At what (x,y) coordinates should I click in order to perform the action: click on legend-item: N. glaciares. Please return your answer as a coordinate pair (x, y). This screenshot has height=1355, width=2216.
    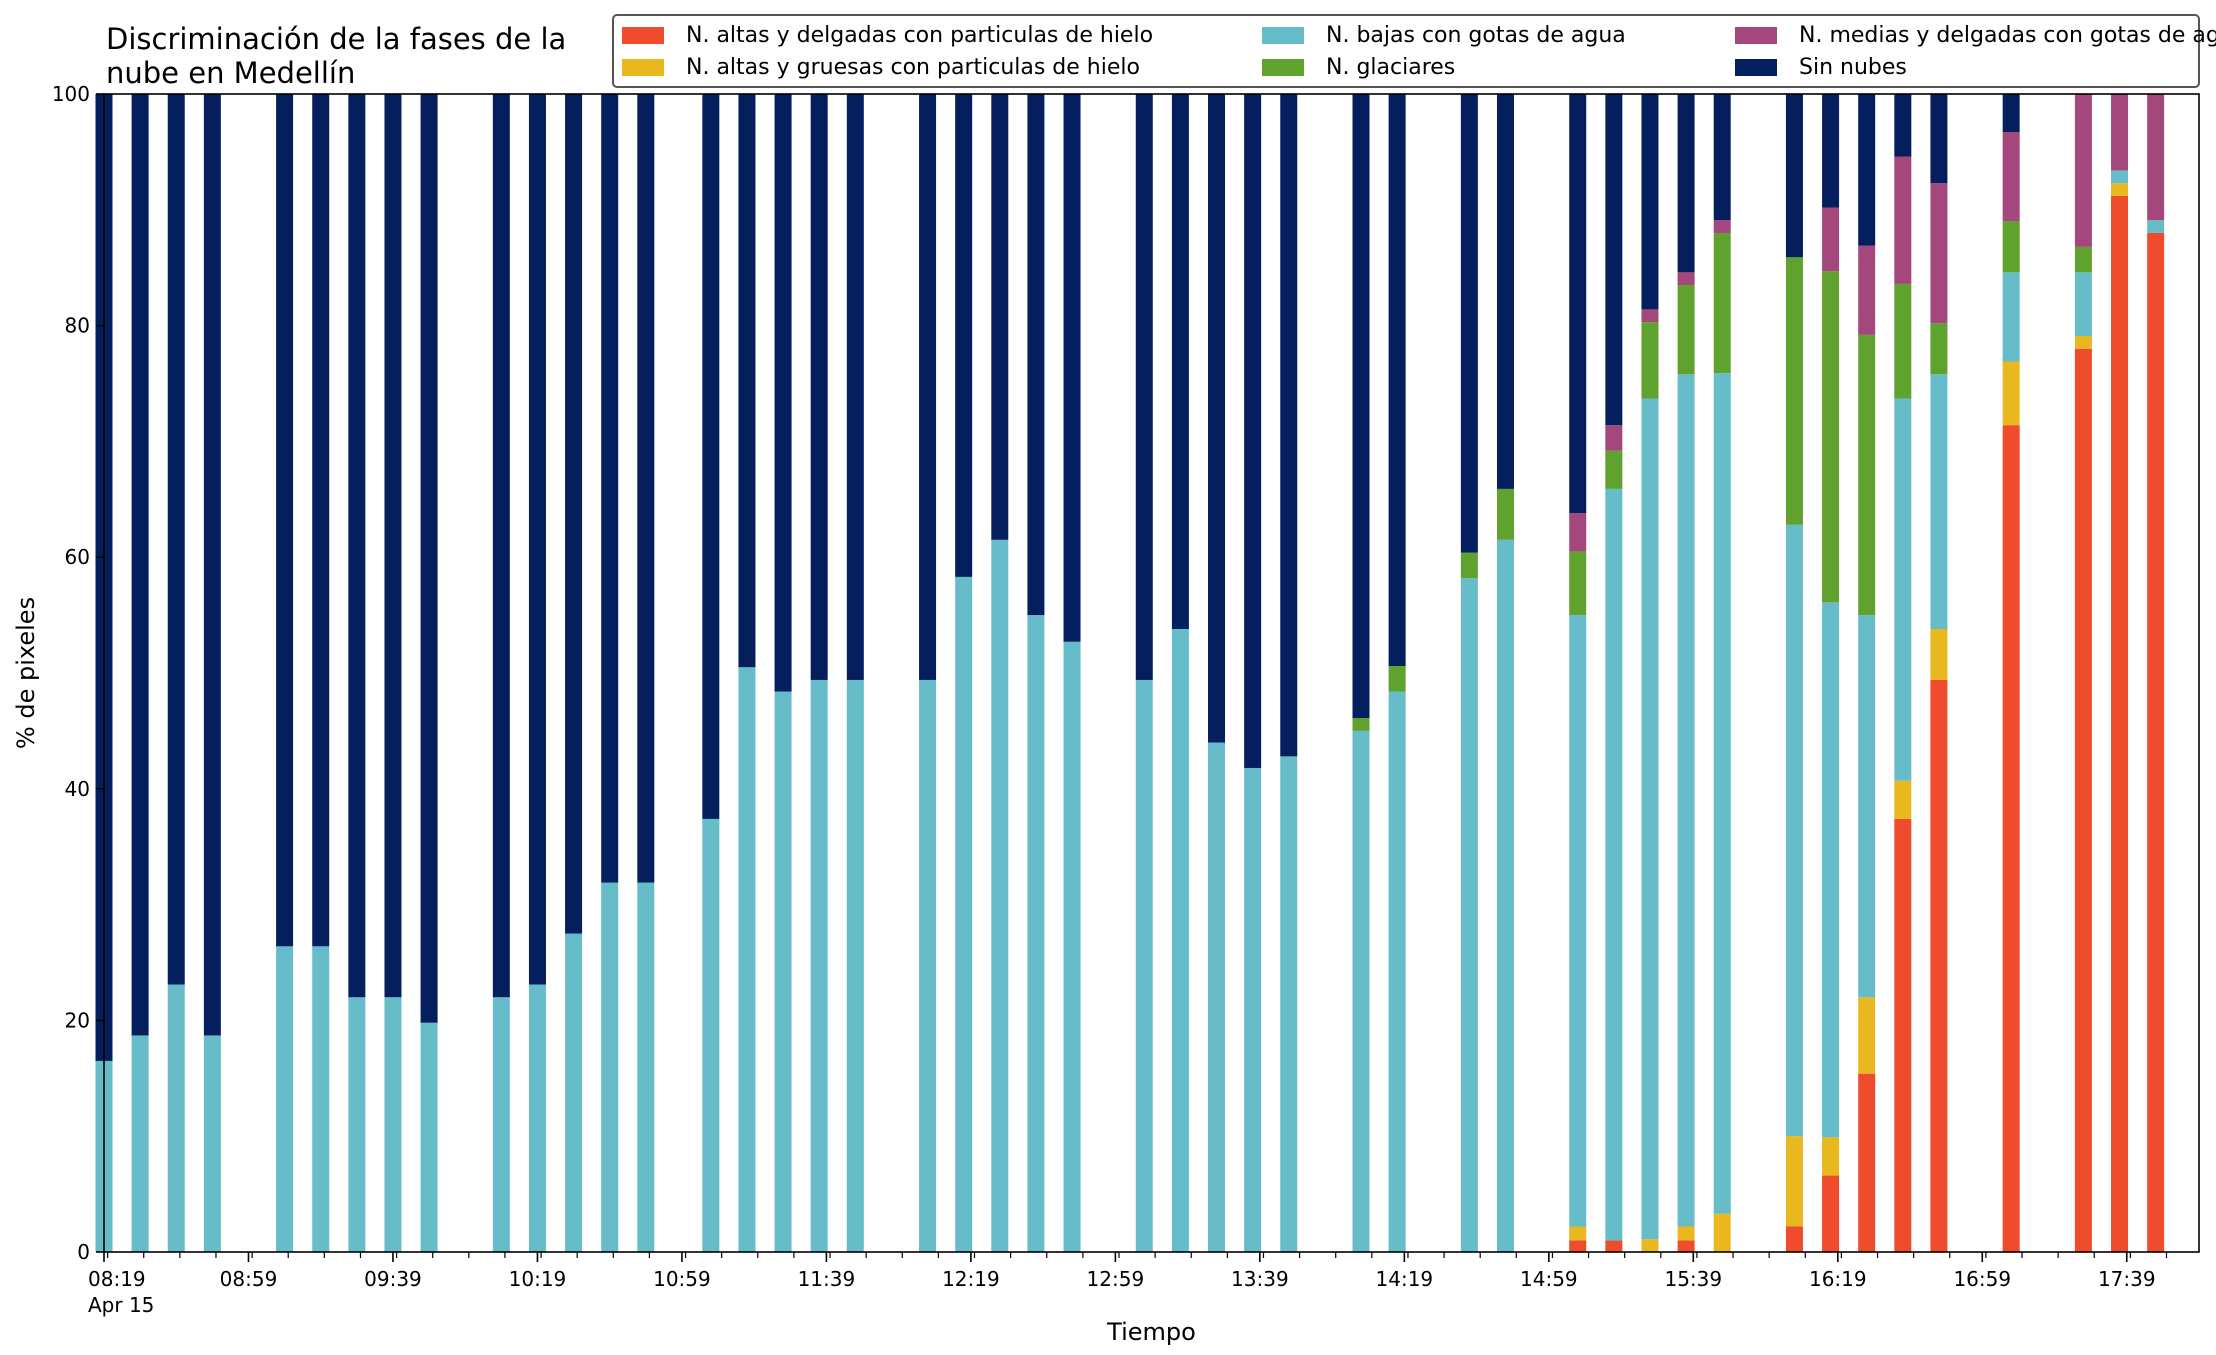
    Looking at the image, I should click on (1358, 67).